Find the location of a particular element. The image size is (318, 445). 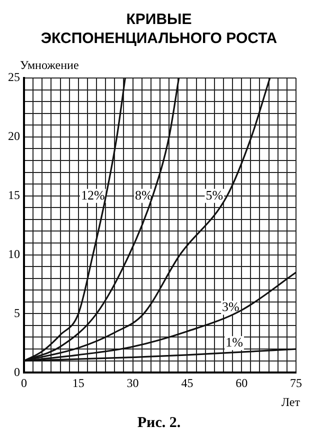

y-tick-label: 25 is located at coordinates (14, 77).